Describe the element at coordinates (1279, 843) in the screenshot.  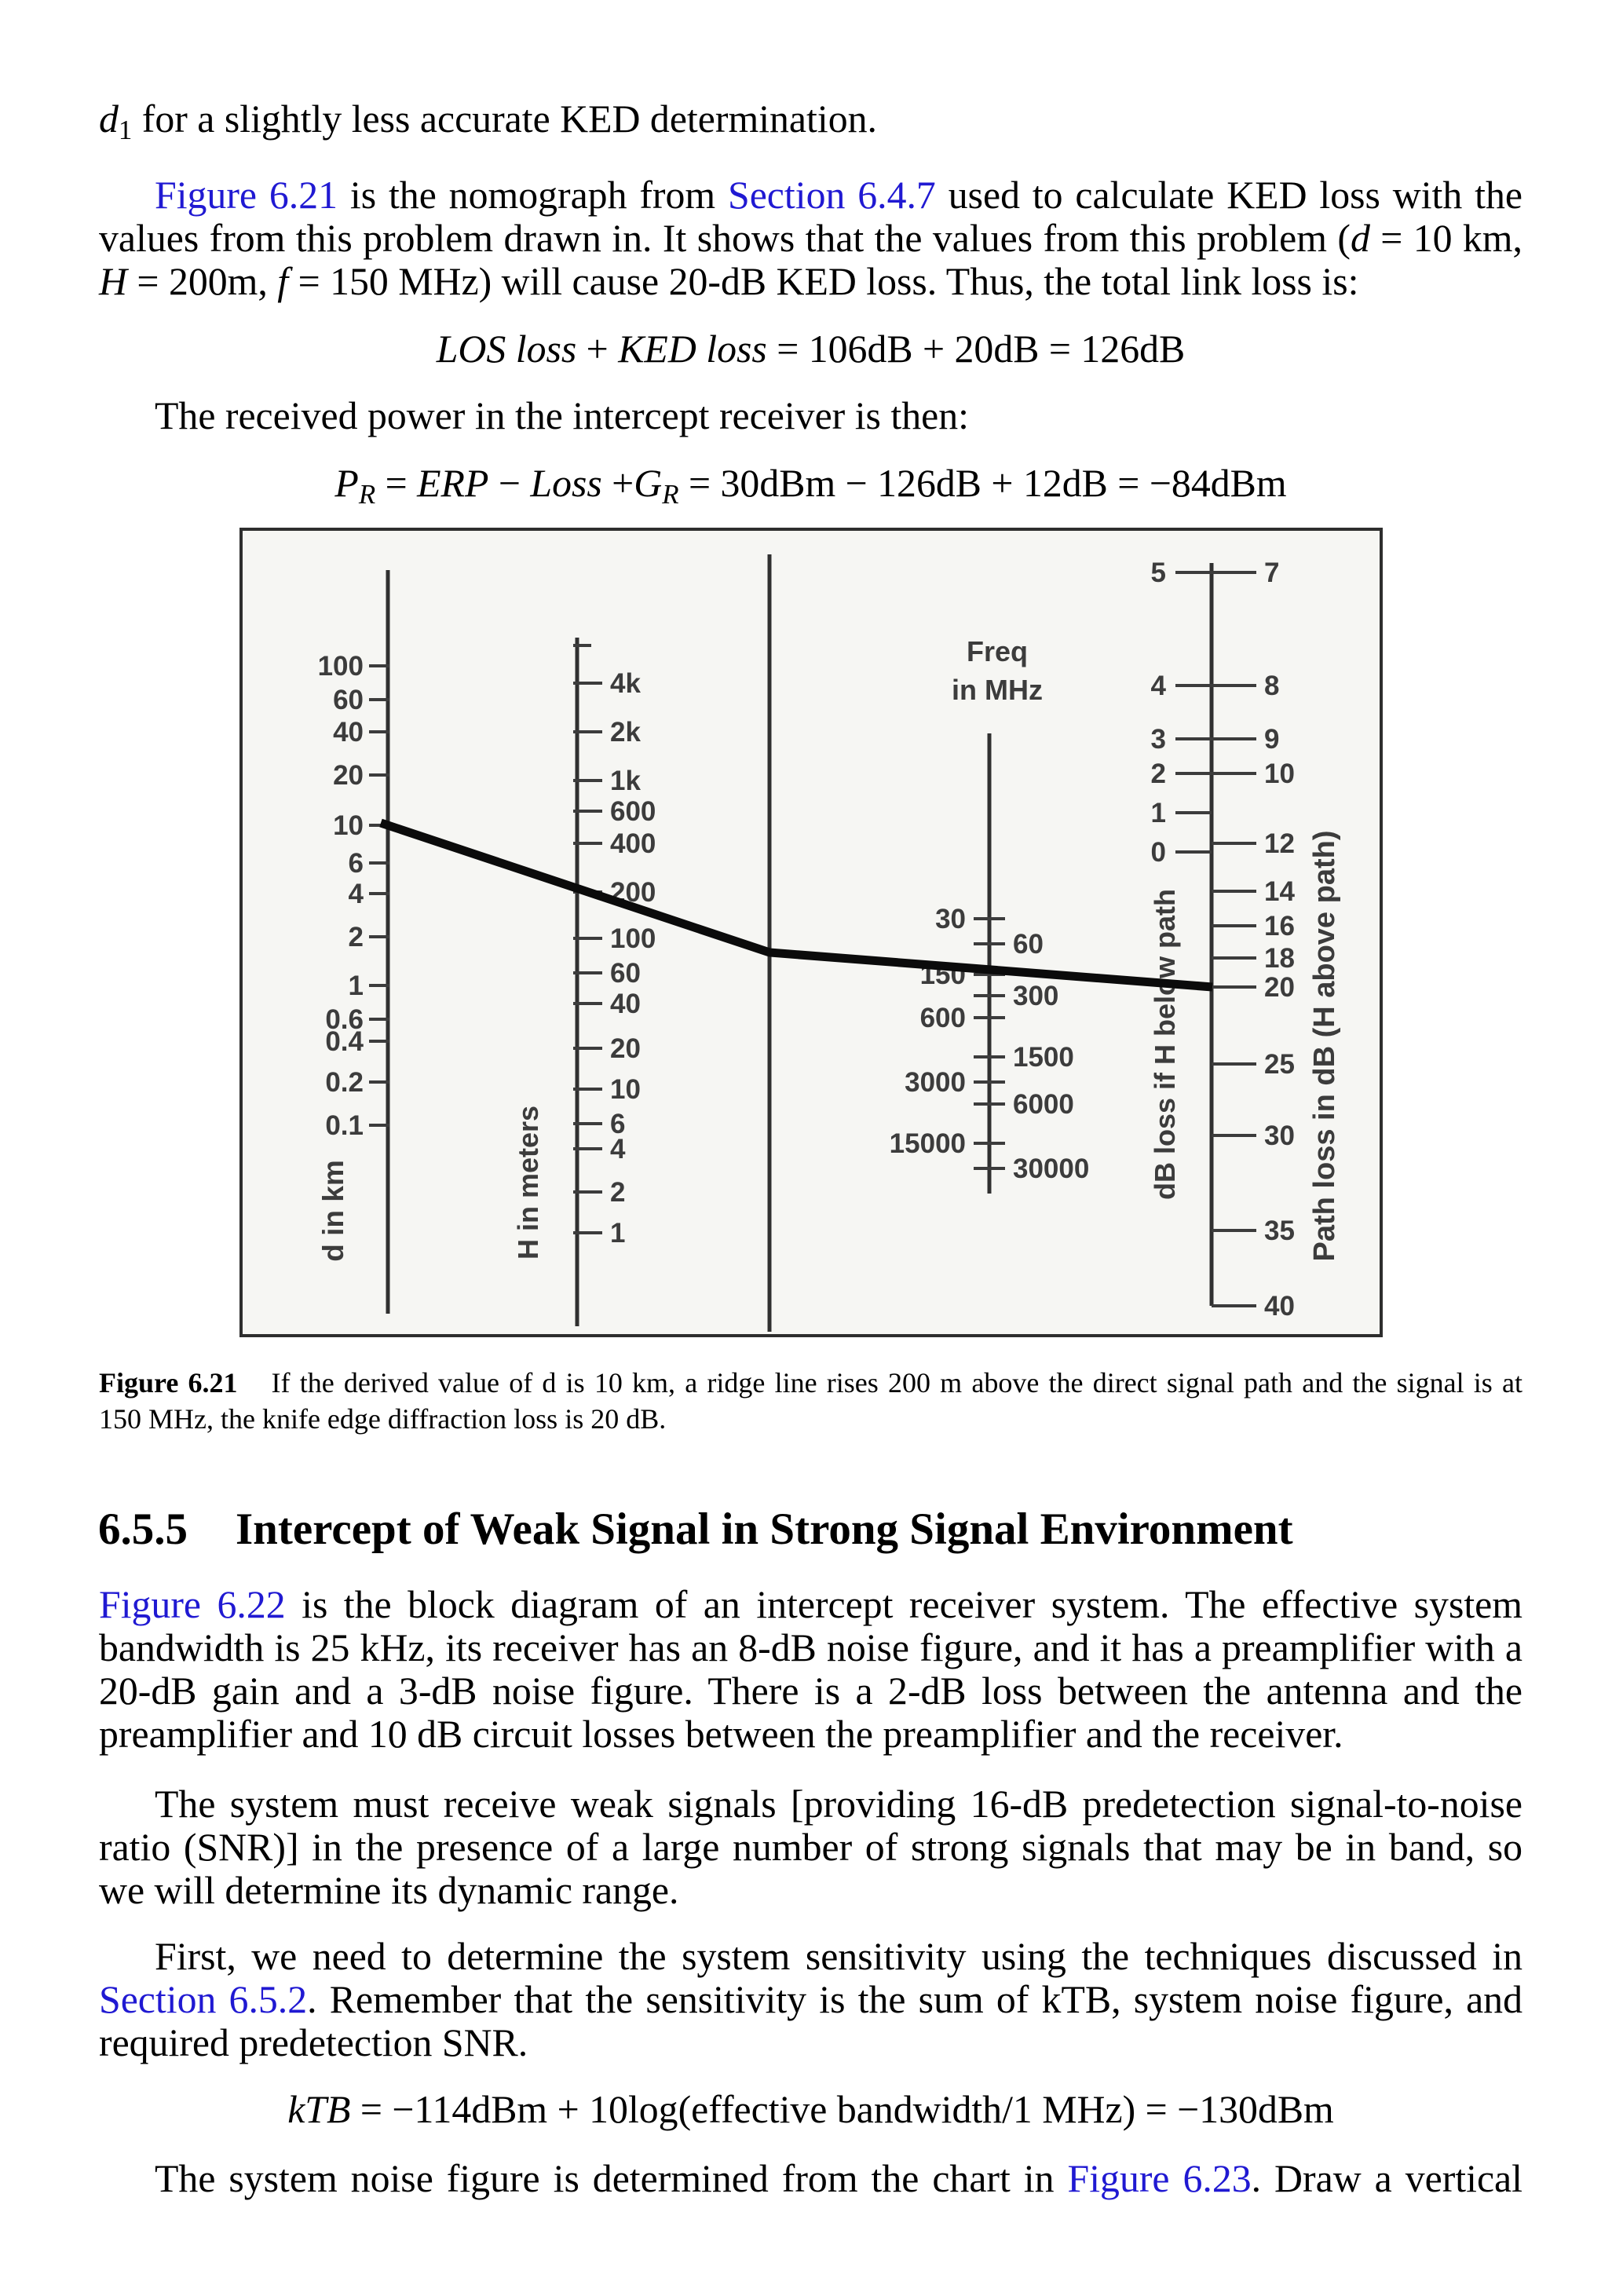
I see `svg-text: 12` at that location.